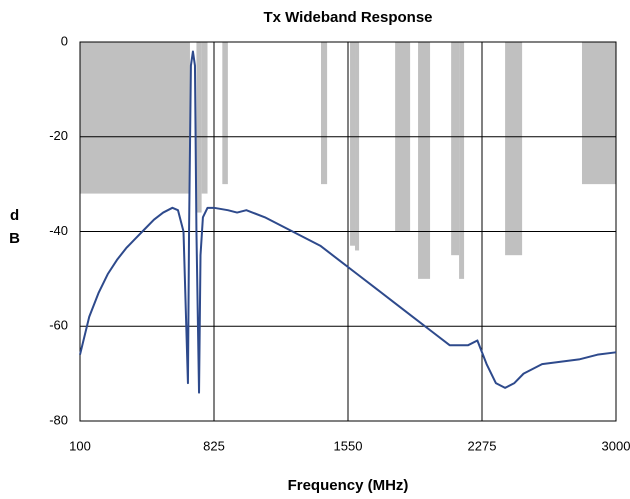 This screenshot has width=630, height=499. I want to click on y-tick-label: -20, so click(58, 135).